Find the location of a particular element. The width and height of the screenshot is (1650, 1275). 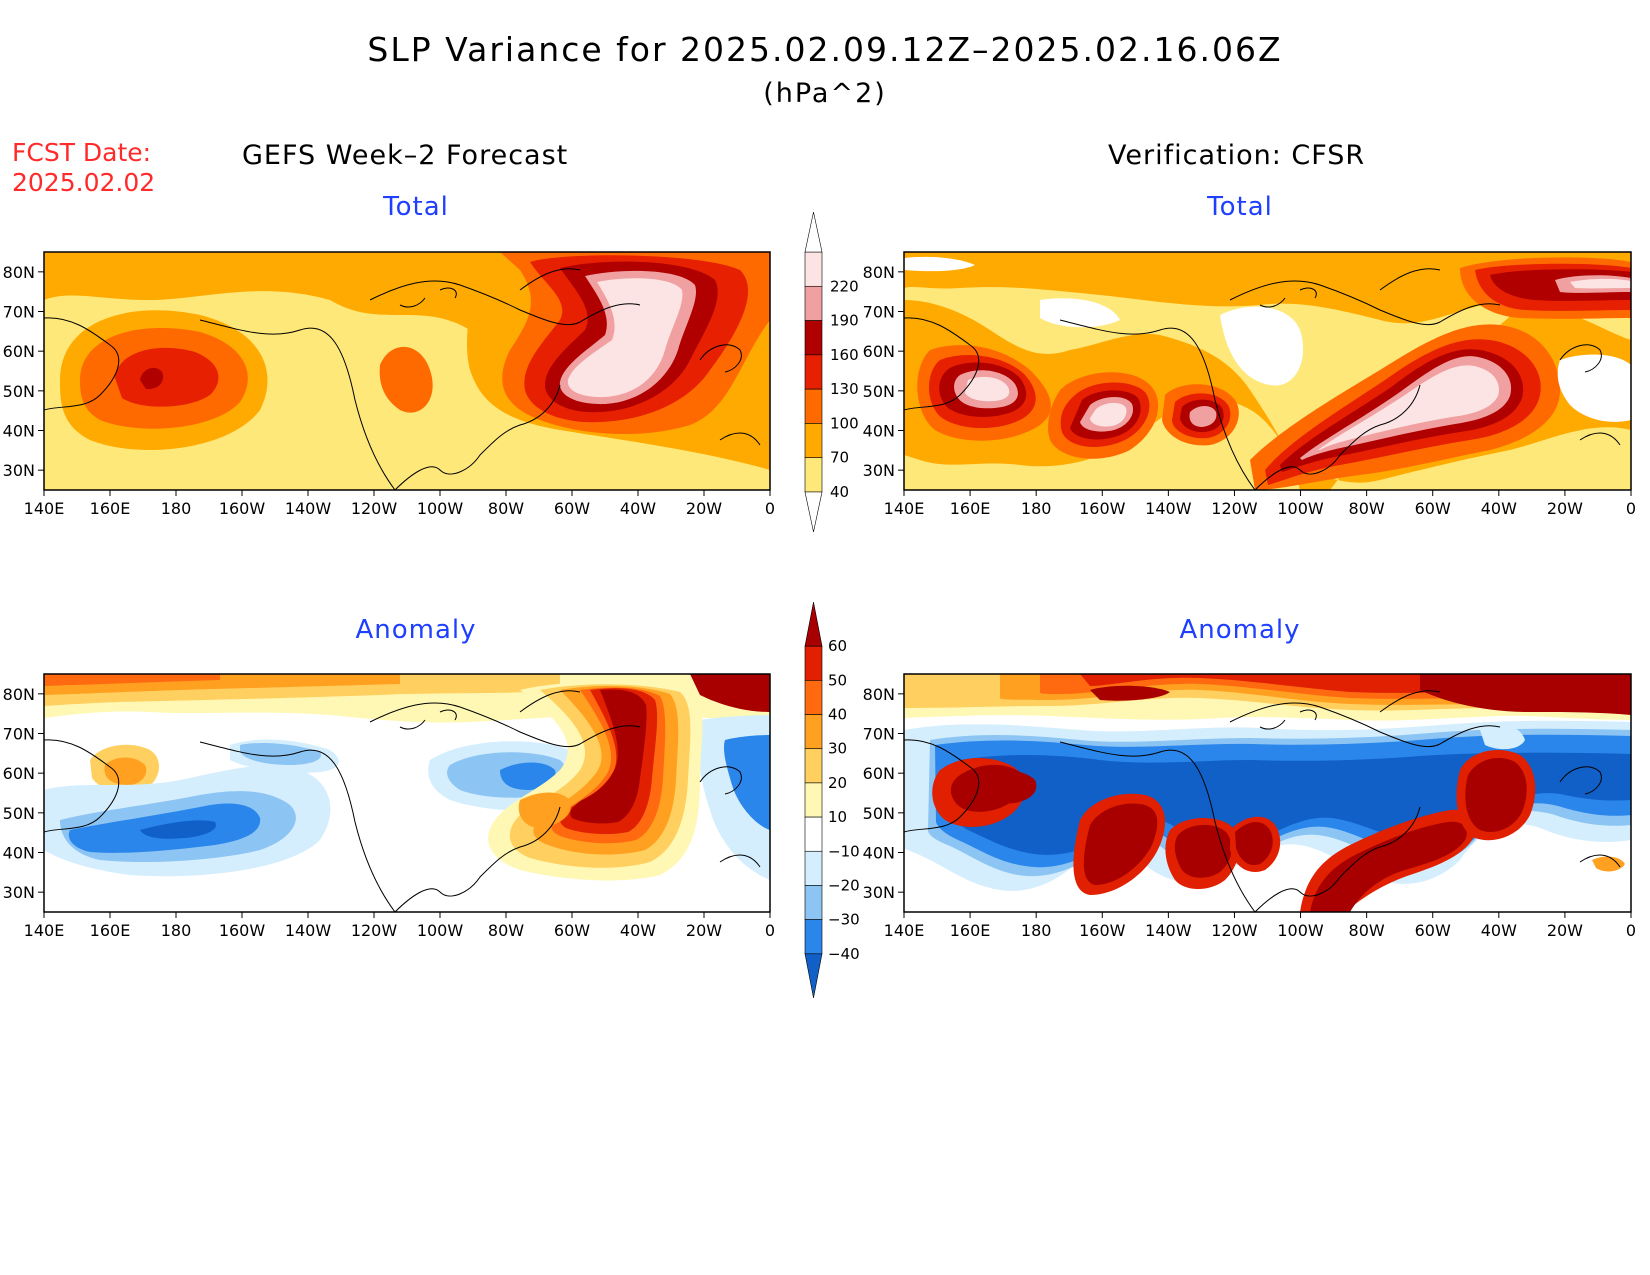

forecast-date-block: FCST Date: 2025.02.02 is located at coordinates (83, 168).